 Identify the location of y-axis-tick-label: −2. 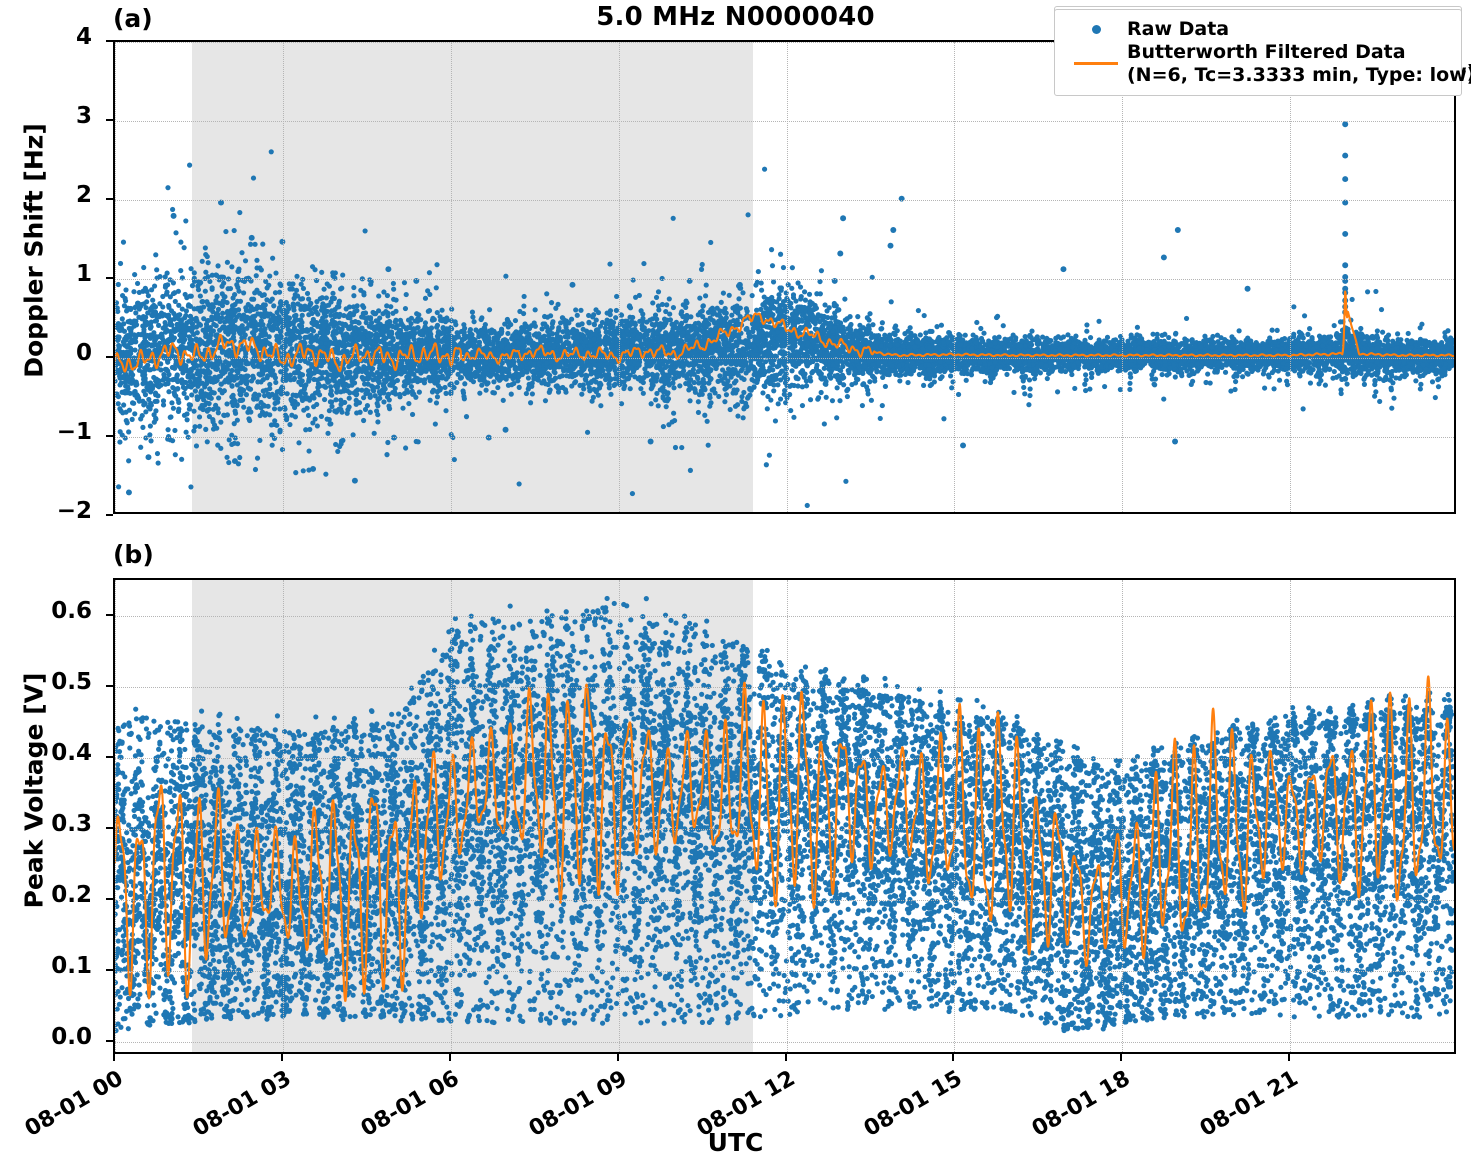
(49, 511).